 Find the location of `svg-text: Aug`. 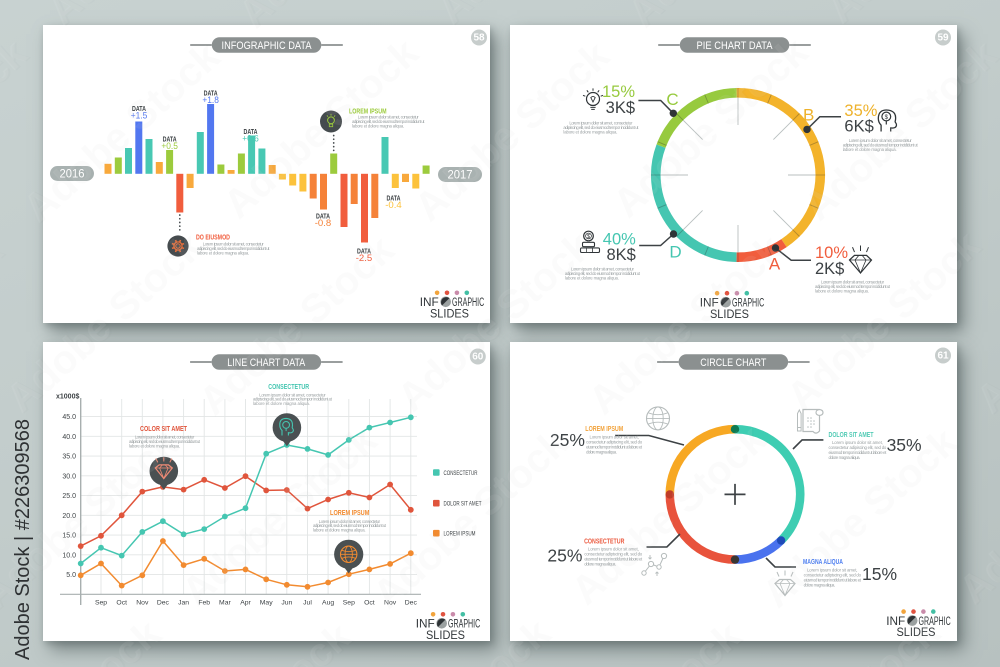

svg-text: Aug is located at coordinates (328, 603).